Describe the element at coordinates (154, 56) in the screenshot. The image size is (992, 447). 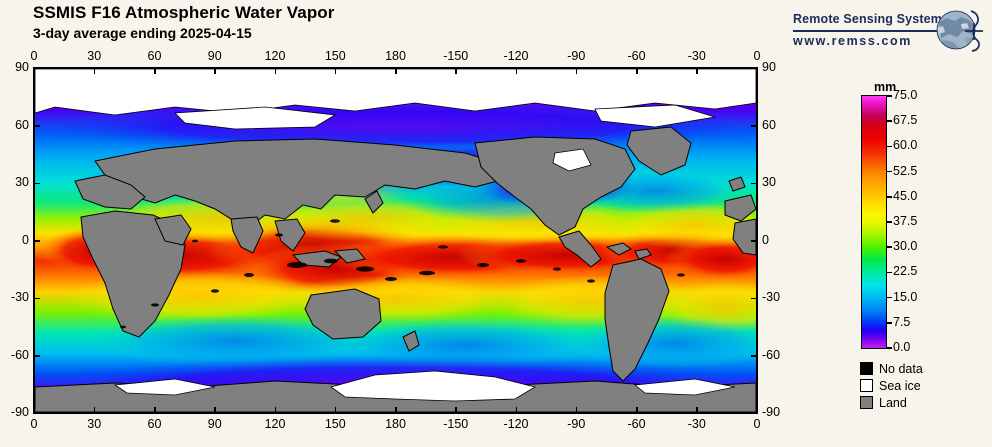
I see `x-tick-label: 60` at that location.